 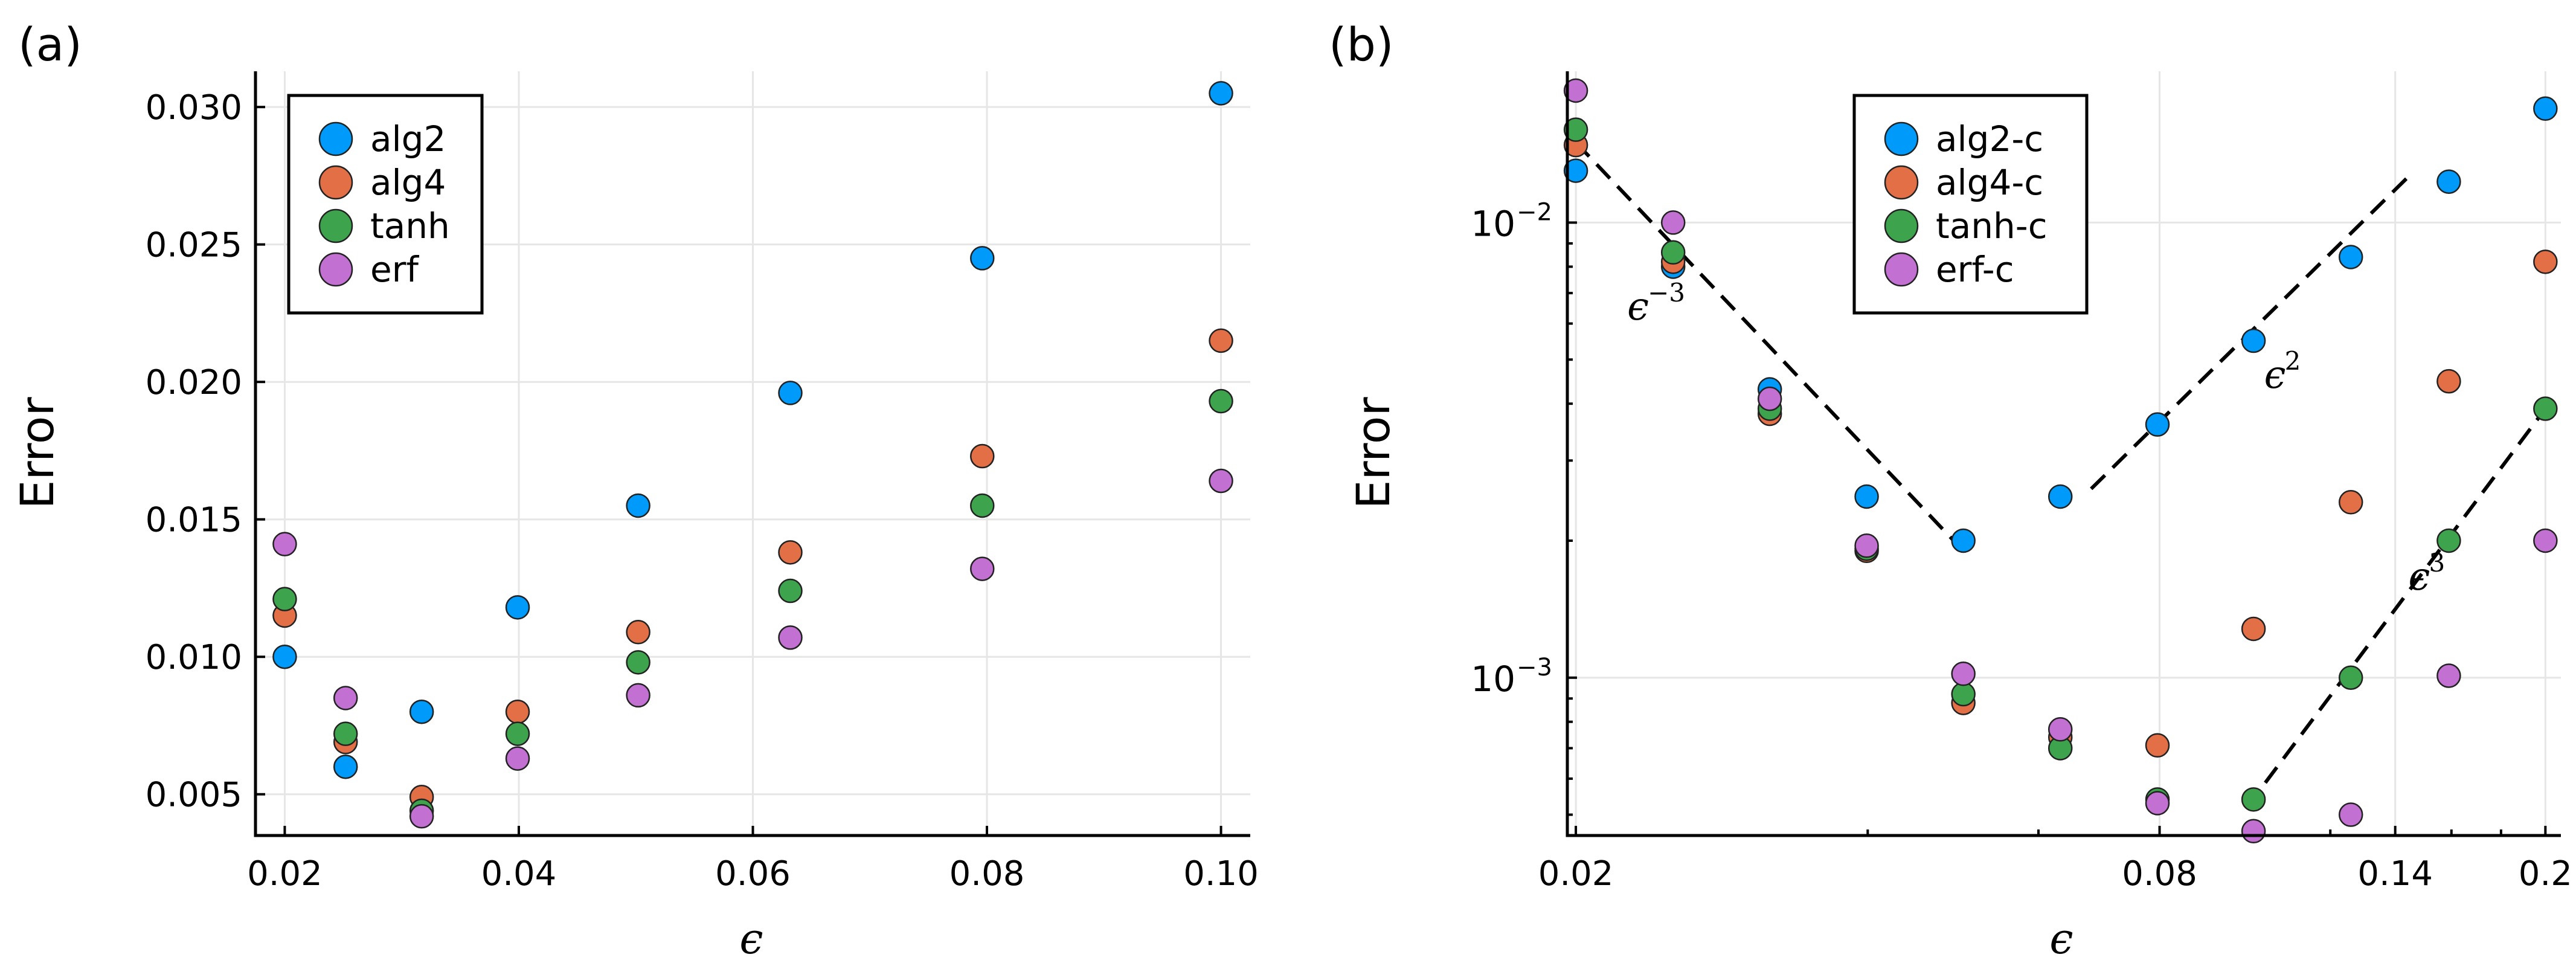 What do you see at coordinates (2293, 361) in the screenshot?
I see `reference-line-exponent: 2` at bounding box center [2293, 361].